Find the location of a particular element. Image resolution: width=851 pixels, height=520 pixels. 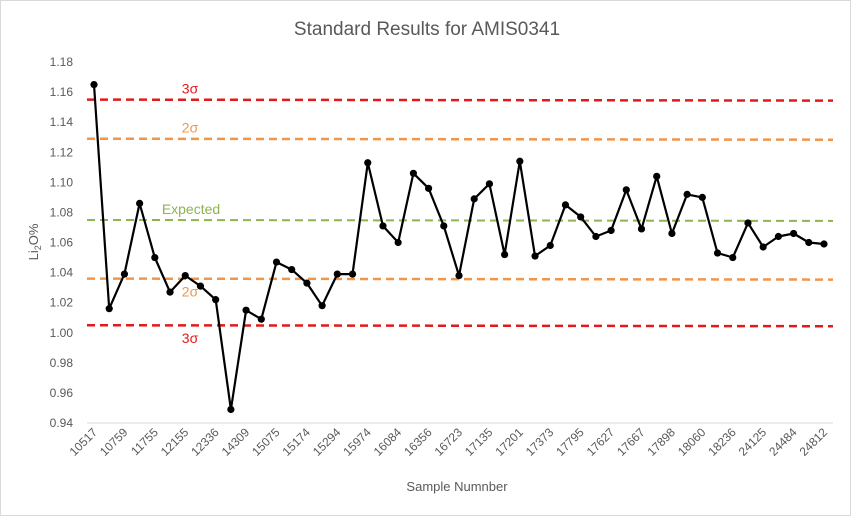

y-axis-label: Li2O% is located at coordinates (34, 241).